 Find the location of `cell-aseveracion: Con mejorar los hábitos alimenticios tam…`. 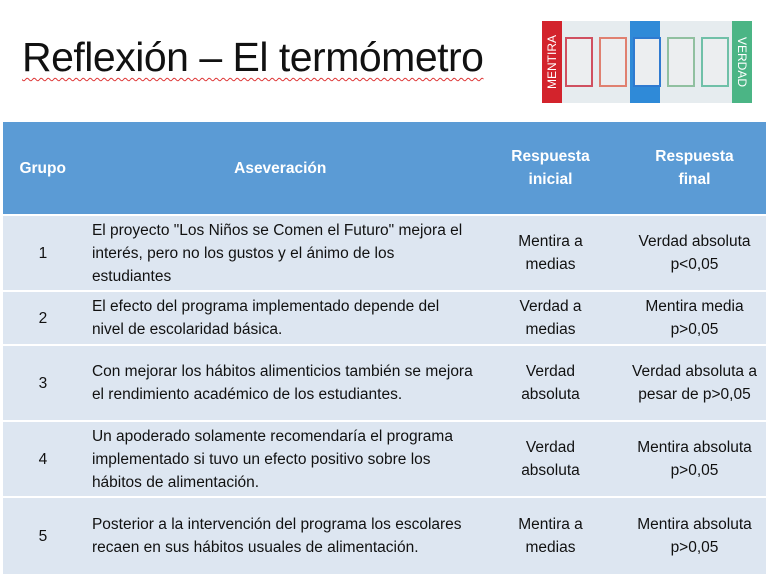

cell-aseveracion: Con mejorar los hábitos alimenticios tam… is located at coordinates (280, 382).